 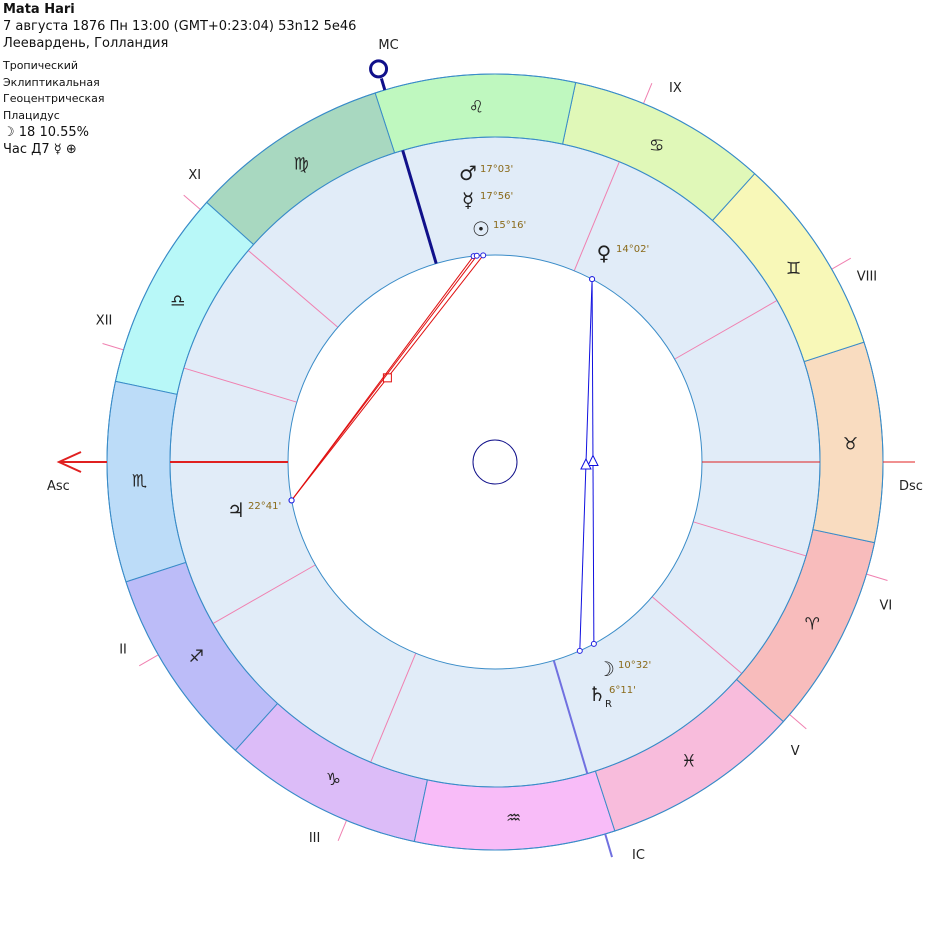 I want to click on asc-label: Asc, so click(x=58, y=486).